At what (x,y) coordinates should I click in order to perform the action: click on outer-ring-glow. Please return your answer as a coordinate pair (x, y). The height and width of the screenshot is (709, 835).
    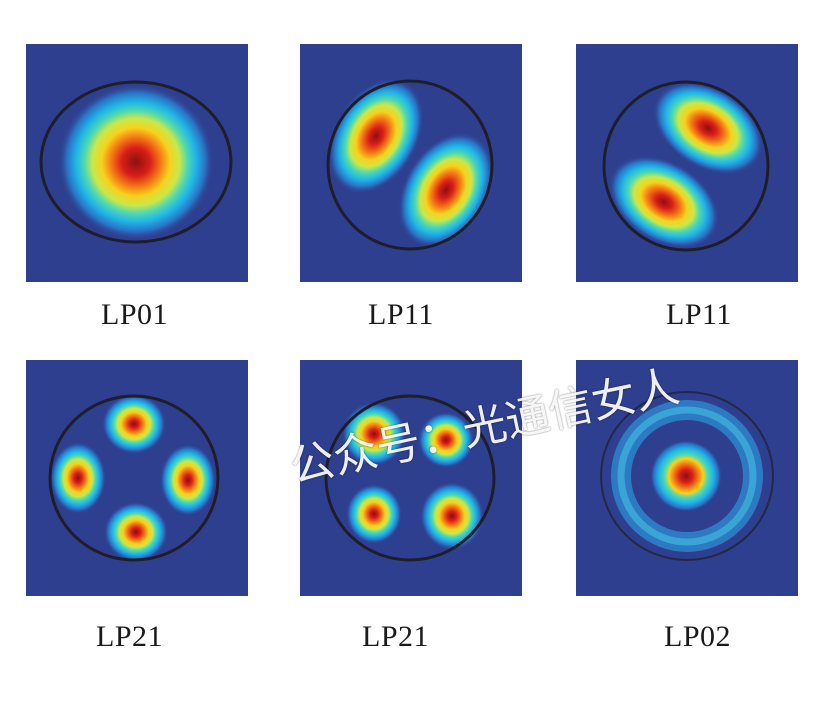
    Looking at the image, I should click on (687, 476).